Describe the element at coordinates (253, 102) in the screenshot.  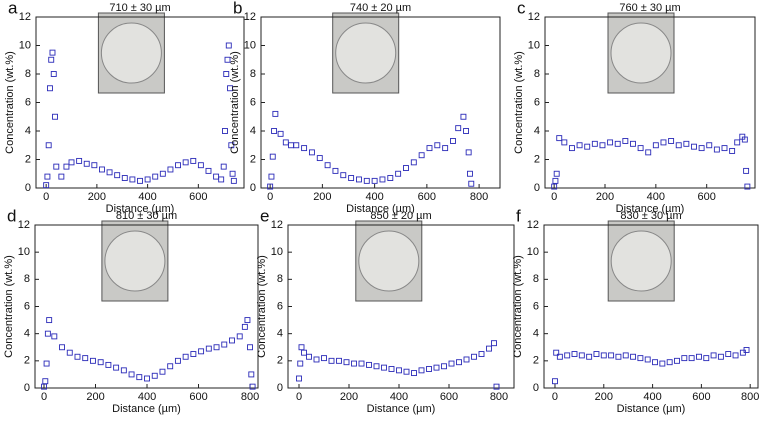
I see `y-tick-label: 6` at that location.